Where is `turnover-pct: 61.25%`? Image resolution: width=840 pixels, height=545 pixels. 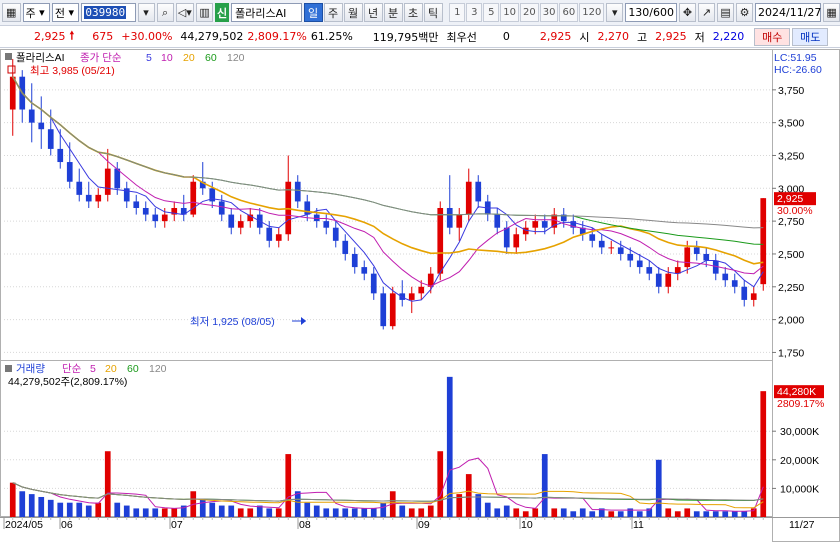 turnover-pct: 61.25% is located at coordinates (331, 36).